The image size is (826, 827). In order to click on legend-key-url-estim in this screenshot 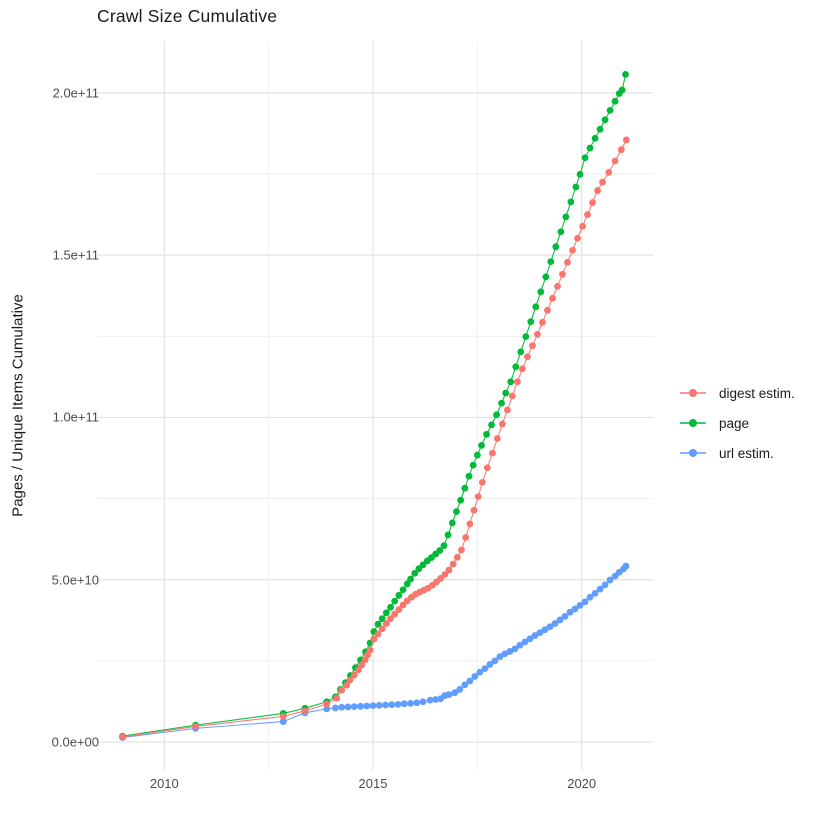, I will do `click(693, 453)`.